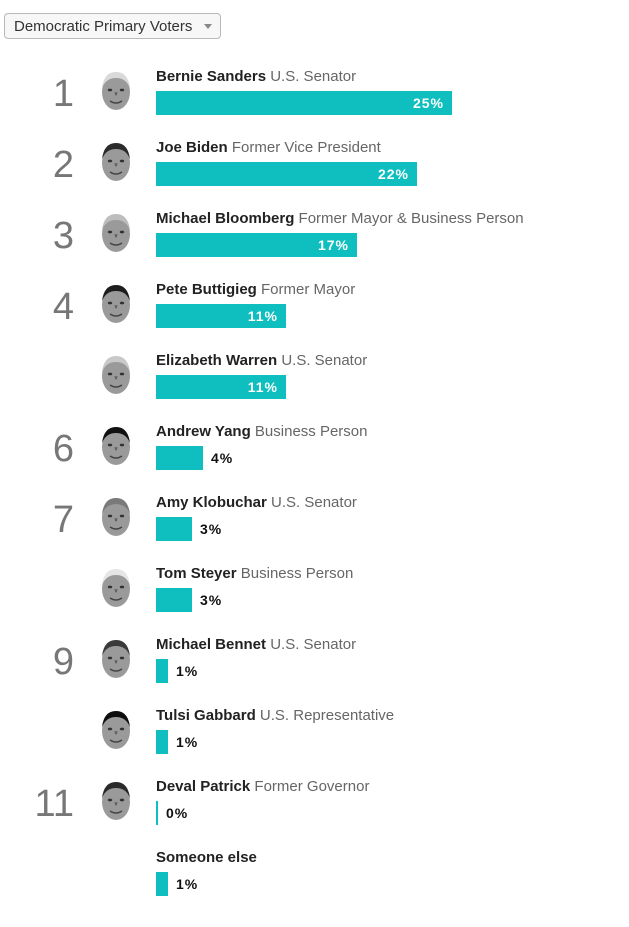 Image resolution: width=629 pixels, height=927 pixels. What do you see at coordinates (333, 245) in the screenshot?
I see `percent-label: 17%` at bounding box center [333, 245].